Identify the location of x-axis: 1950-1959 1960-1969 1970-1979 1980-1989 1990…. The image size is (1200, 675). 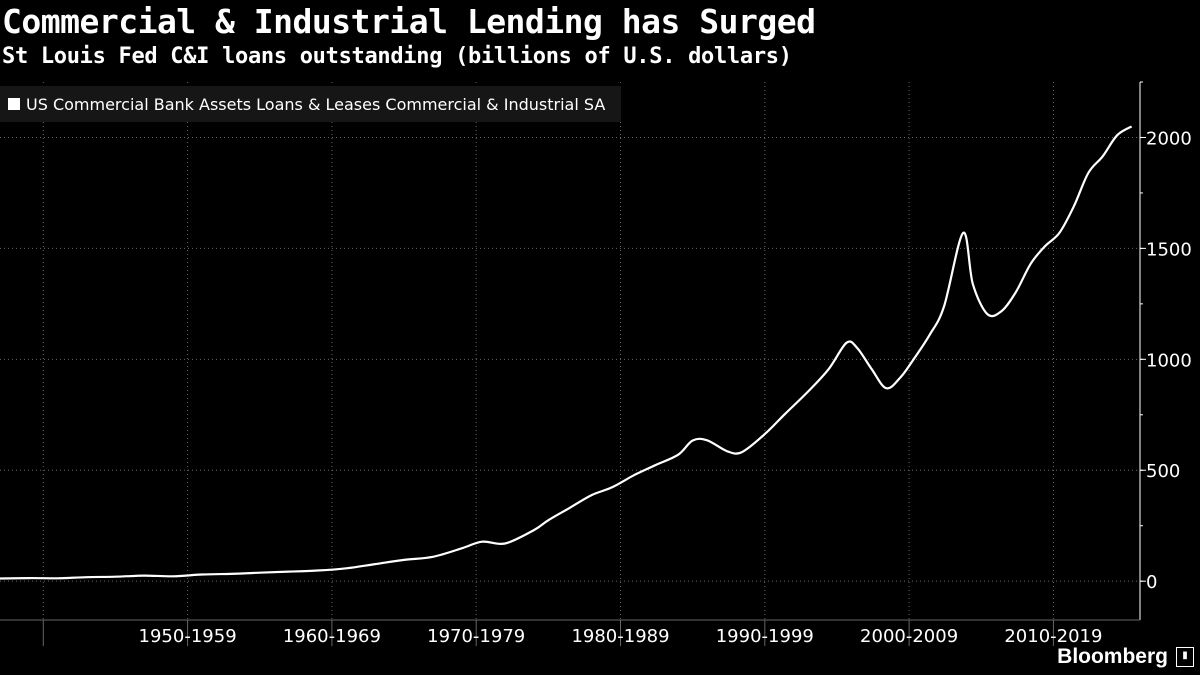
(570, 633).